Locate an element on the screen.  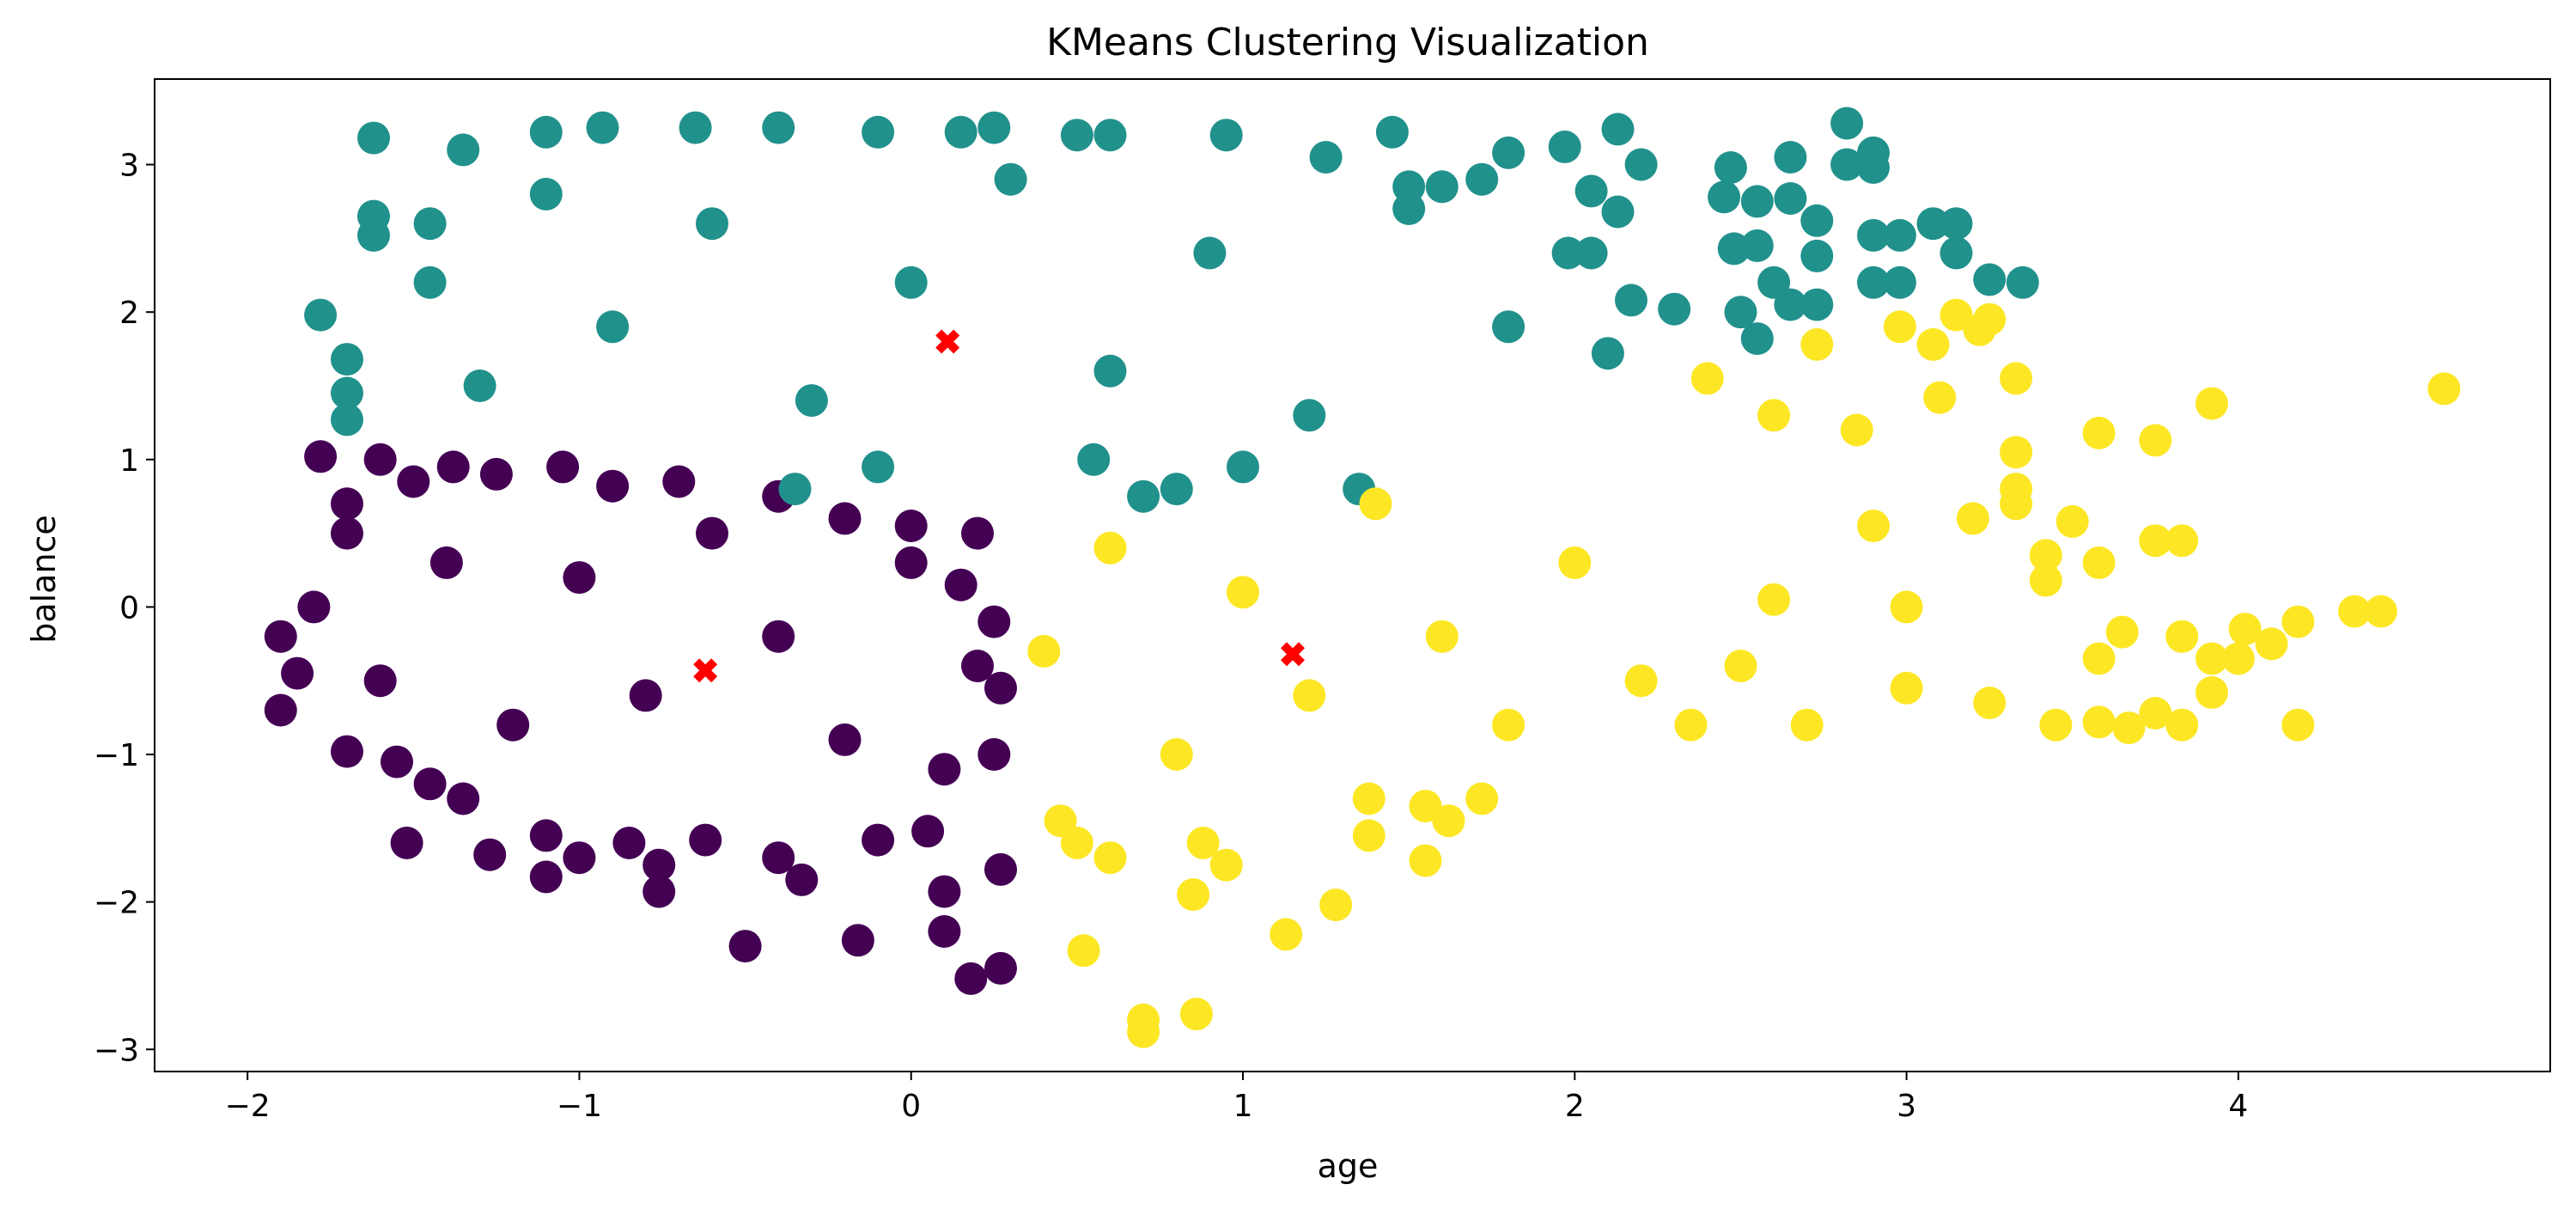
y-tick-label: 3 is located at coordinates (129, 166).